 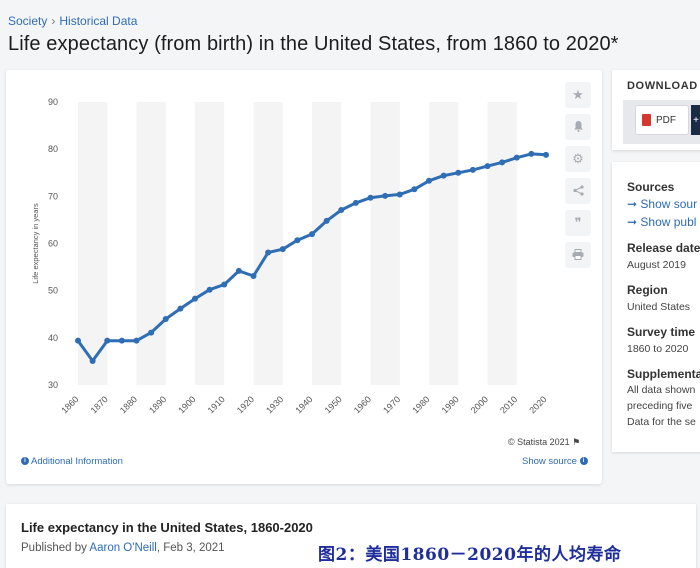 I want to click on published-by: Published by Aaron O'Neill, Feb 3, 2021, so click(x=123, y=548).